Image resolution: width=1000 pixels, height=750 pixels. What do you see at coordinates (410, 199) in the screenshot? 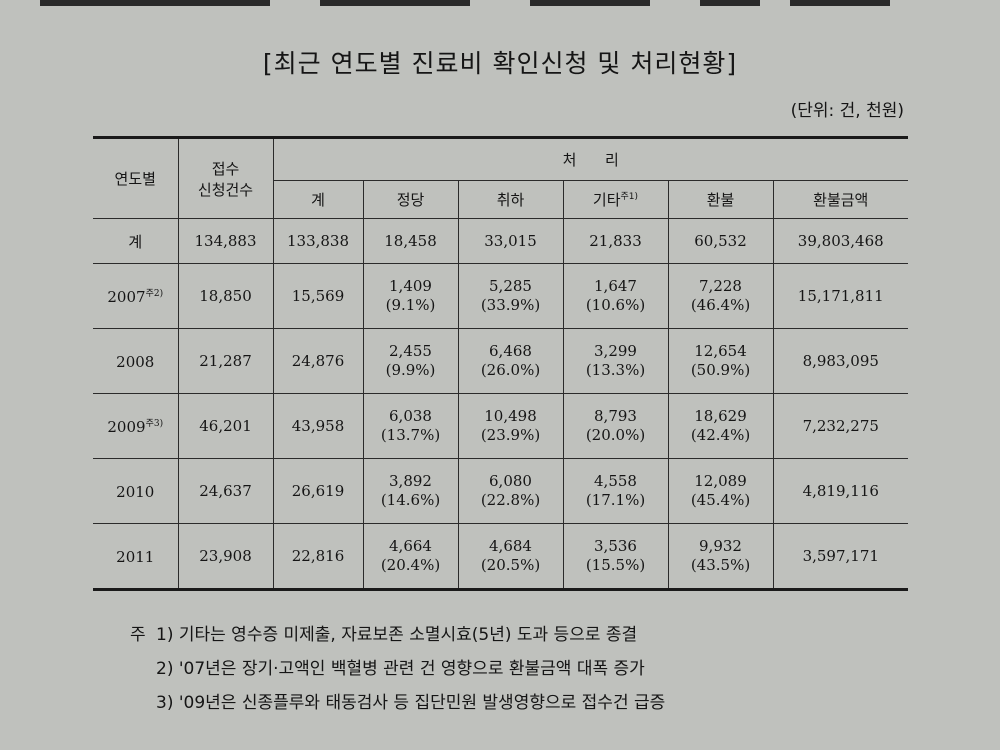
I see `header-valid: 정당` at bounding box center [410, 199].